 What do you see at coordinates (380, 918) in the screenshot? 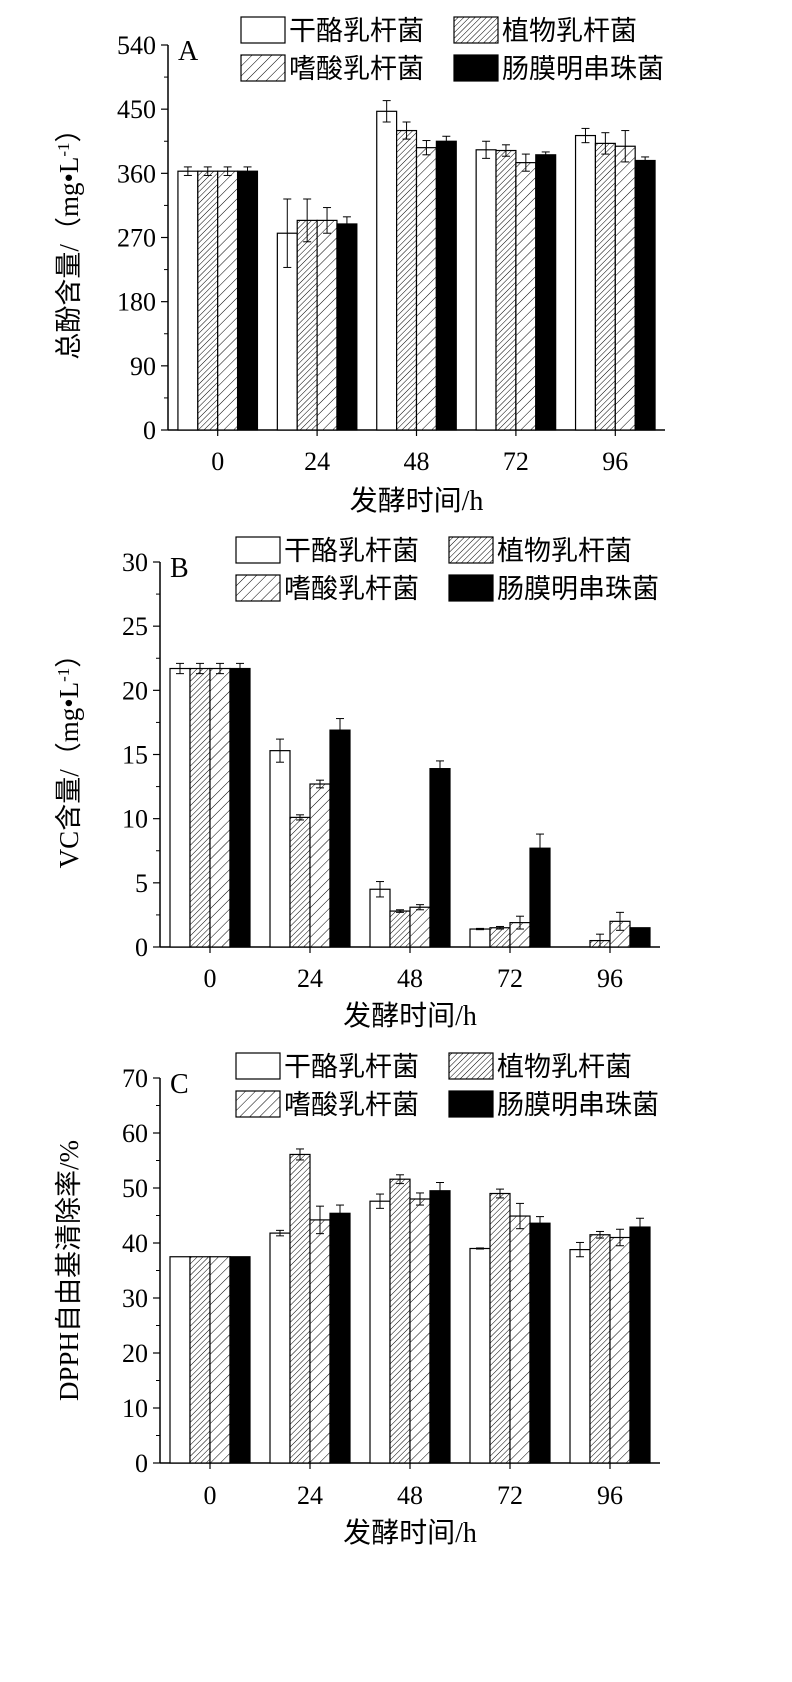
I see `bar-b-48-s0` at bounding box center [380, 918].